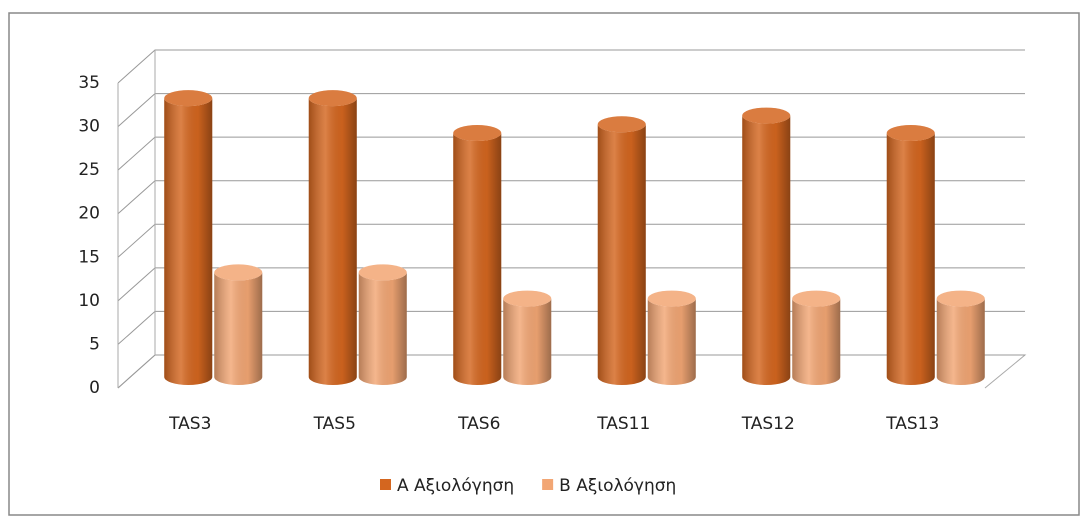 The height and width of the screenshot is (516, 1088). Describe the element at coordinates (912, 424) in the screenshot. I see `x-tick-label: TAS13` at that location.